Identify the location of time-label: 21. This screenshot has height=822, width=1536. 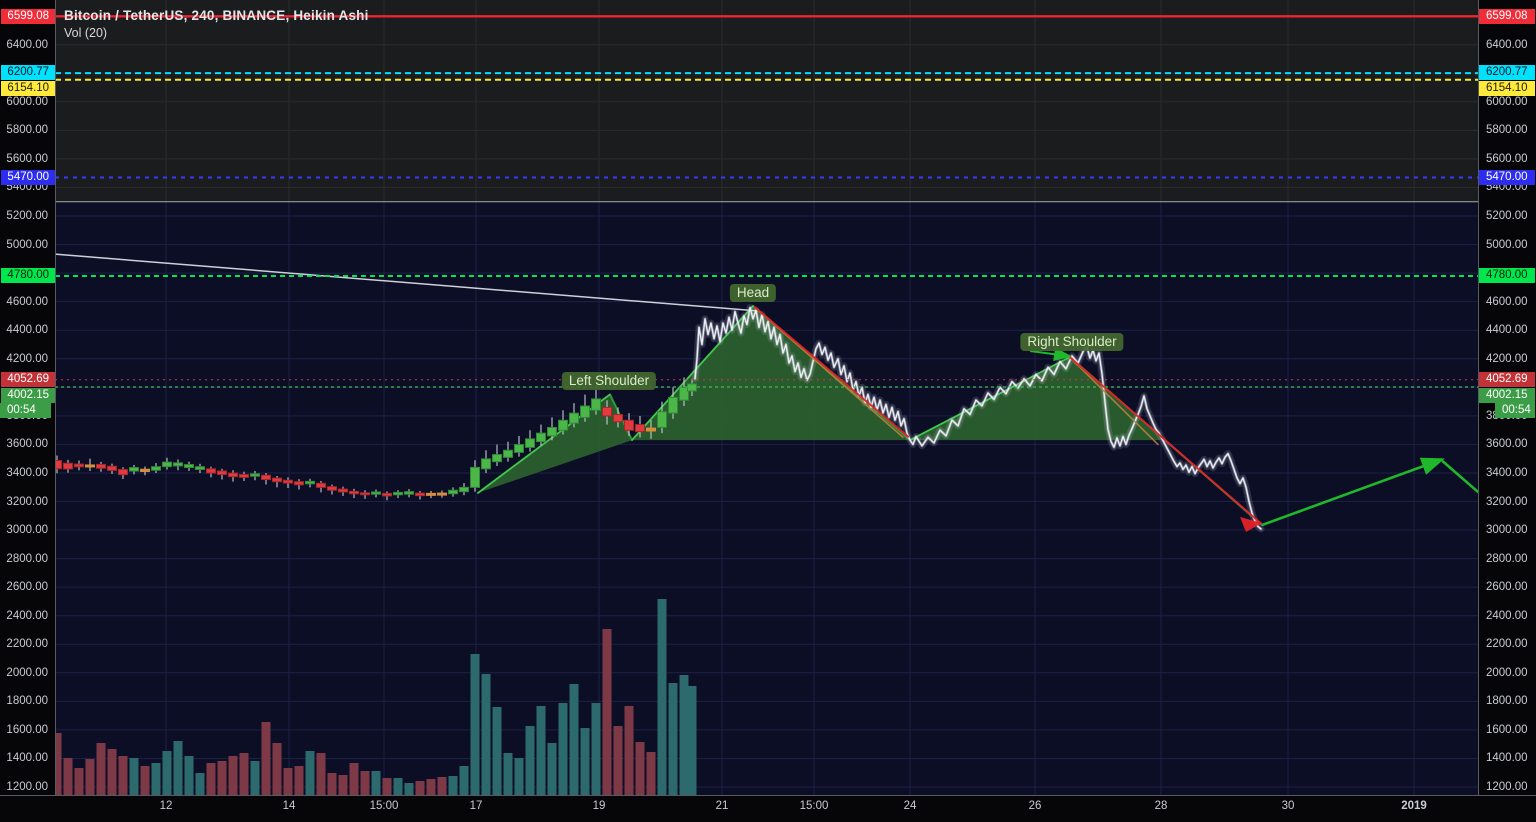
(722, 806).